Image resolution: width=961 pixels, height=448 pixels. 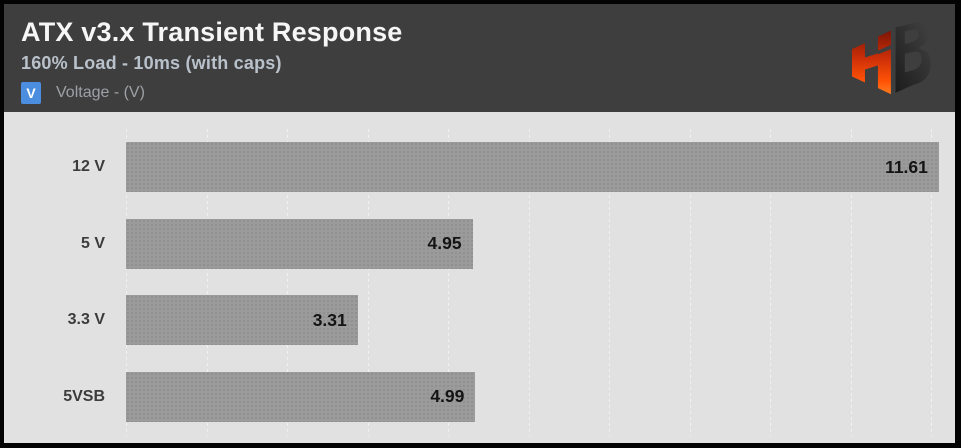 I want to click on category-label: 5VSB, so click(x=84, y=396).